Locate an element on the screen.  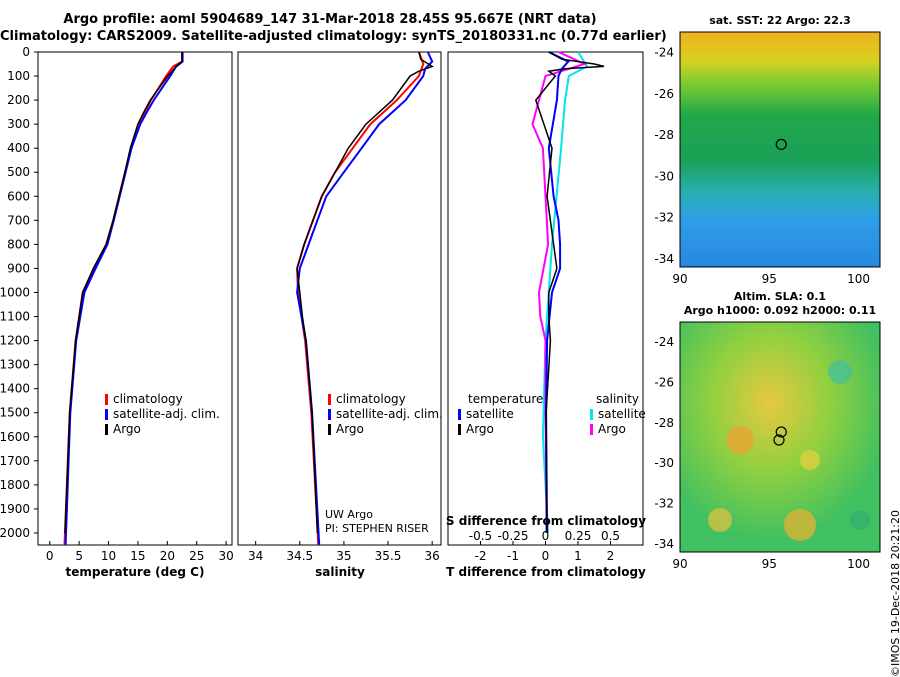
sla-map-lon-tick-label: 95 is located at coordinates (769, 564).